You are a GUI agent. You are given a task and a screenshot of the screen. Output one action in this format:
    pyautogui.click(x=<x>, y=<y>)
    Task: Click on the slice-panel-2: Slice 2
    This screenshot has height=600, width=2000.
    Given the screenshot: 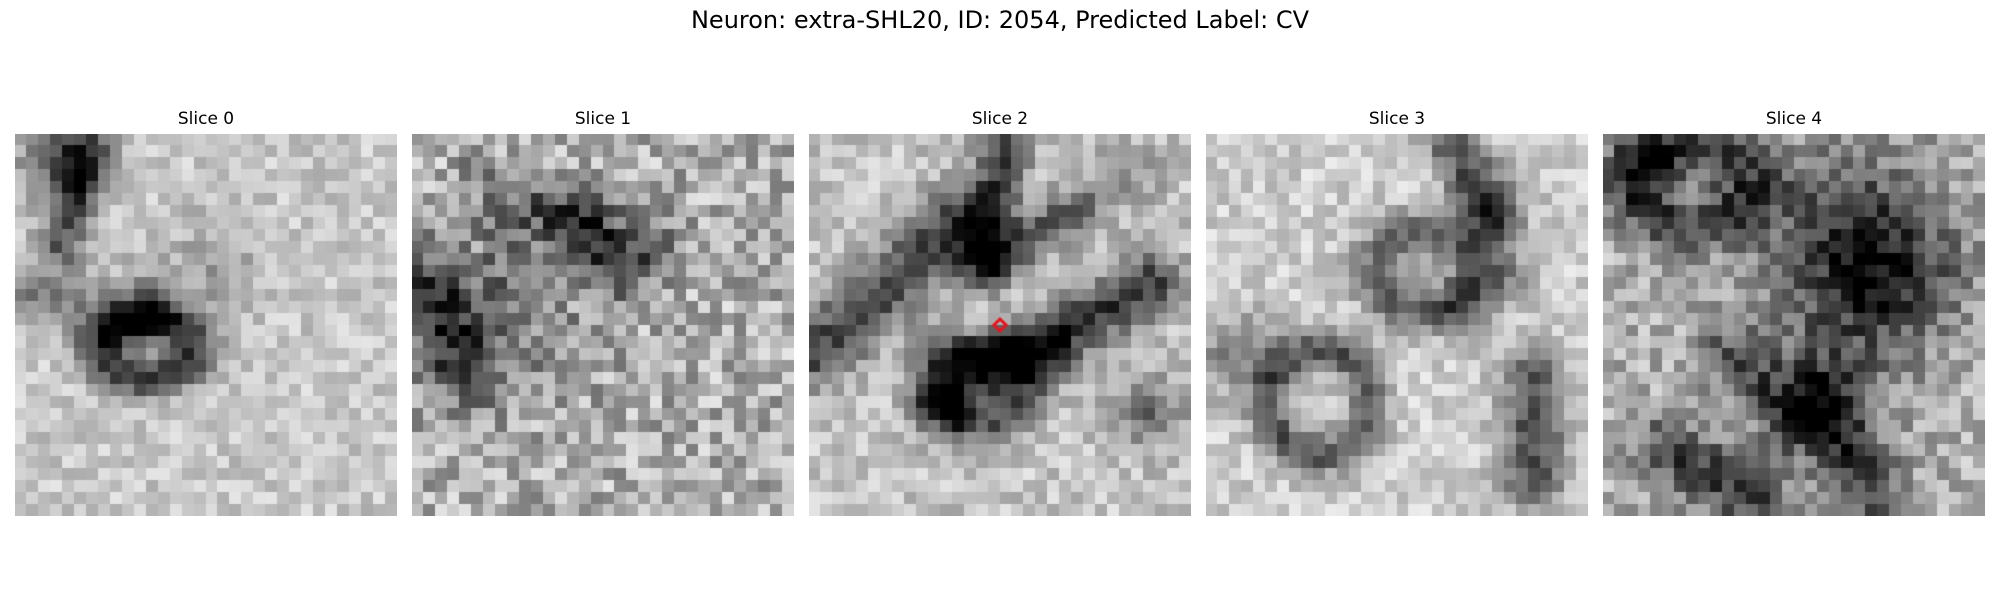 What is the action you would take?
    pyautogui.click(x=1000, y=312)
    